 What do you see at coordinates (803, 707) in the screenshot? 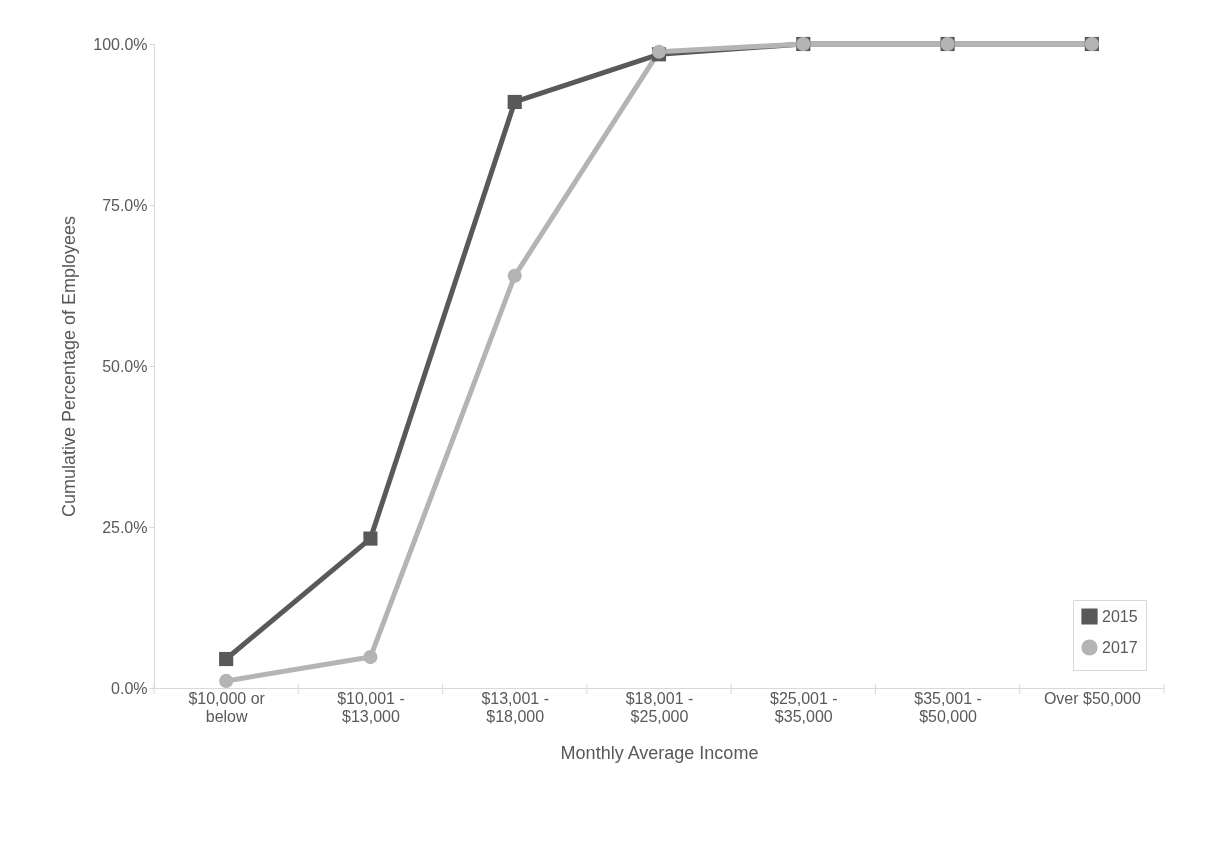
I see `x-tick-label: $25,001 - $35,000` at bounding box center [803, 707].